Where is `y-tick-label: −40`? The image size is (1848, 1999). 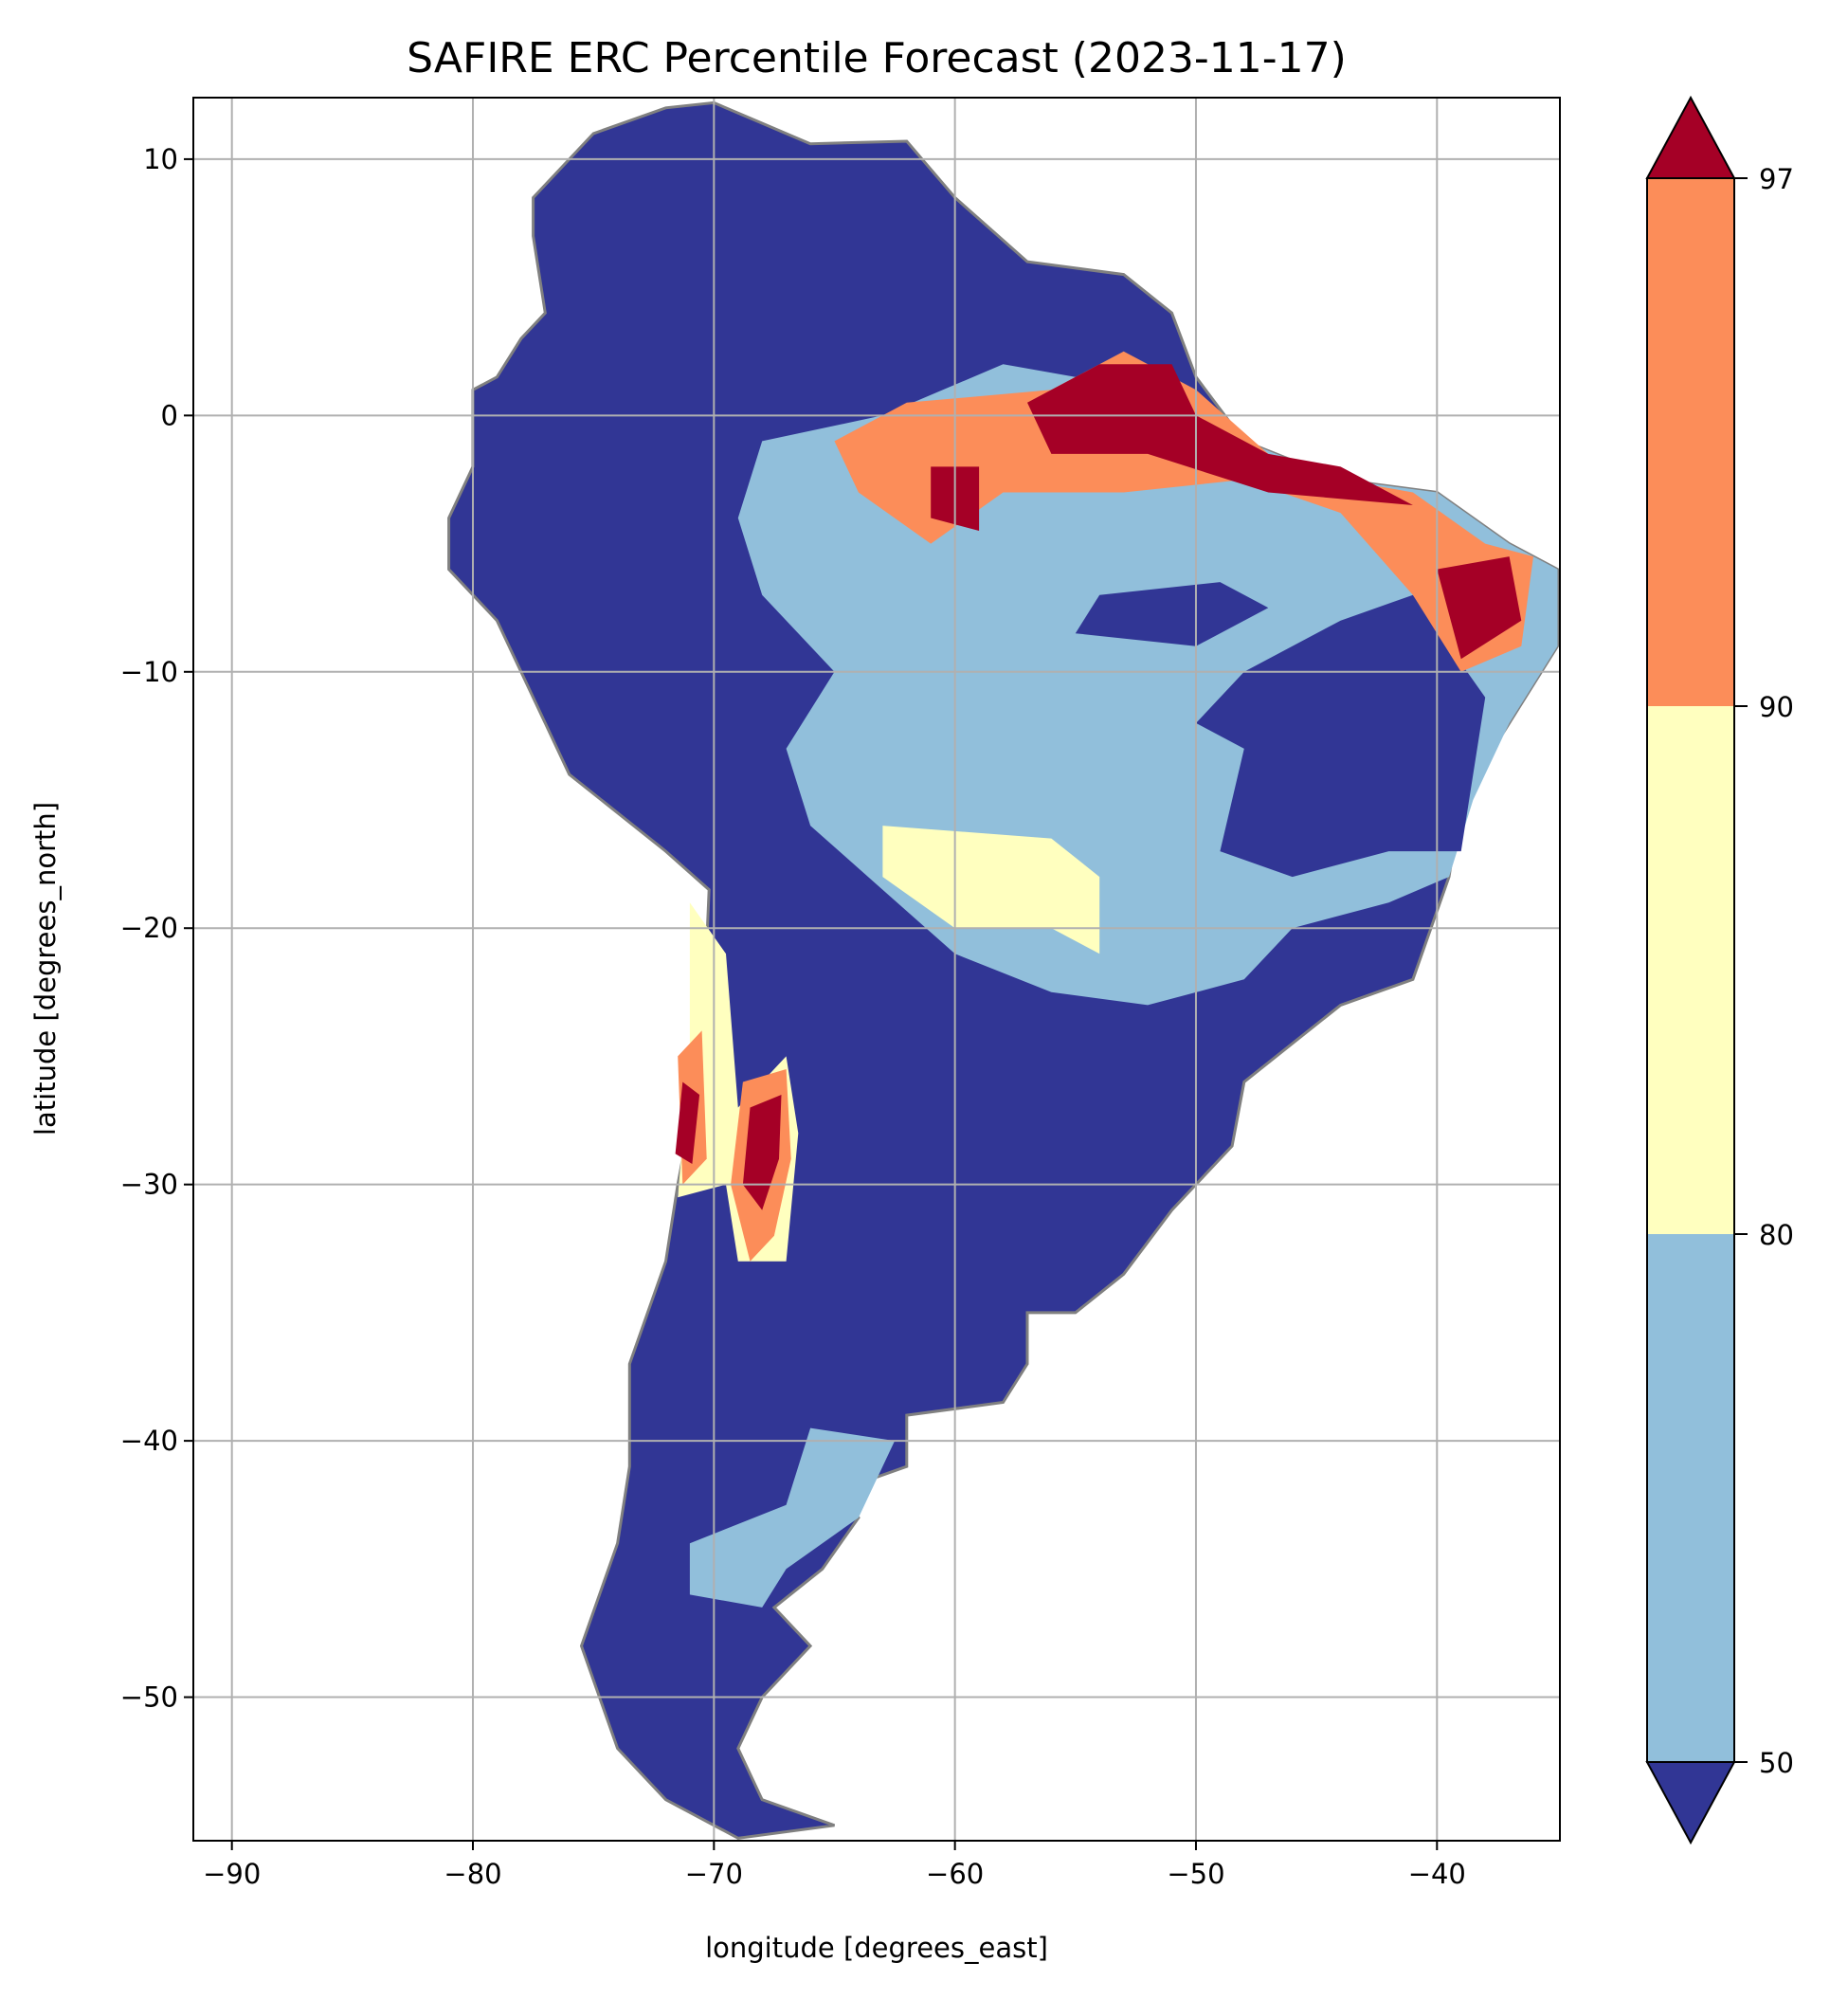 y-tick-label: −40 is located at coordinates (149, 1441).